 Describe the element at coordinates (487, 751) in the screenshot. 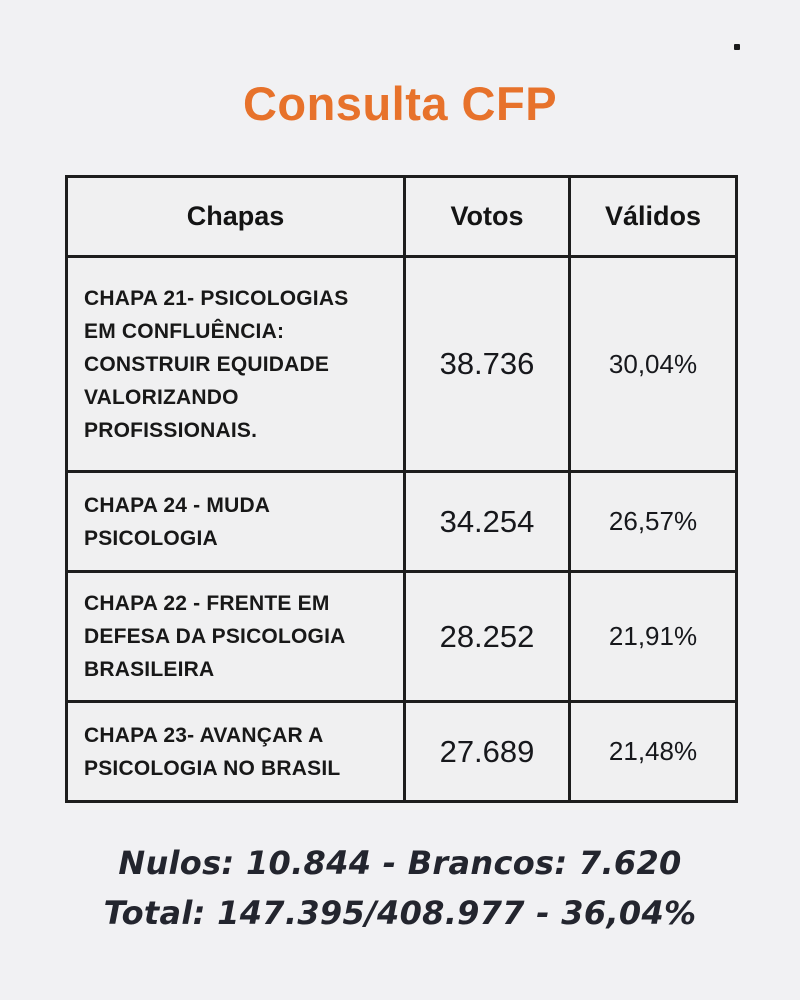

I see `chapa-votes: 27.689` at that location.